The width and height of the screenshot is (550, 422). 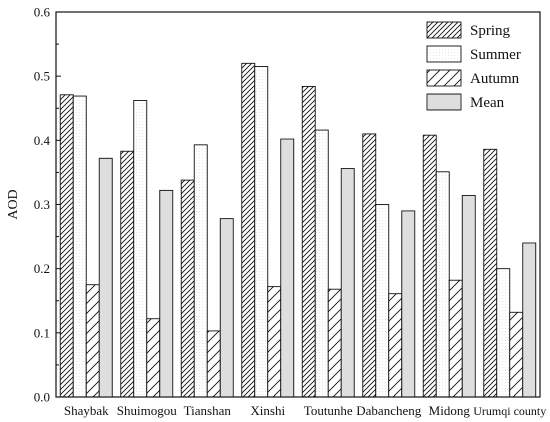 What do you see at coordinates (495, 55) in the screenshot?
I see `legend-label-summer: Summer` at bounding box center [495, 55].